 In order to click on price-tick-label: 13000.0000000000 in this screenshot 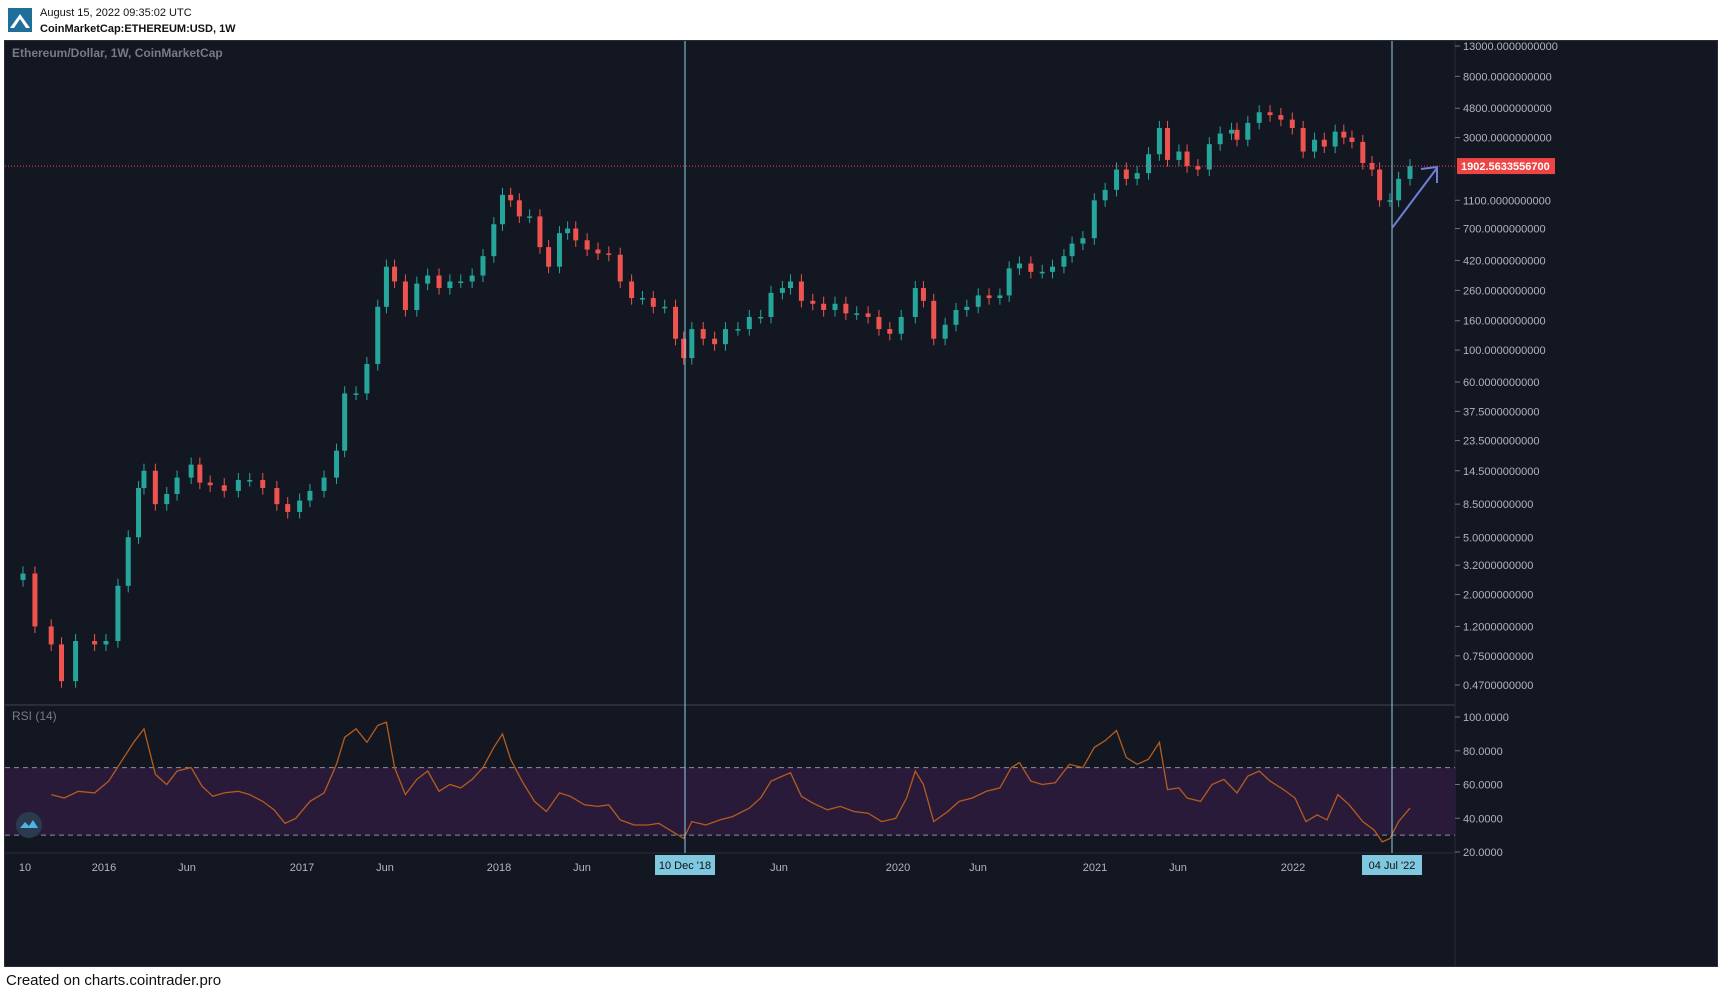, I will do `click(1510, 47)`.